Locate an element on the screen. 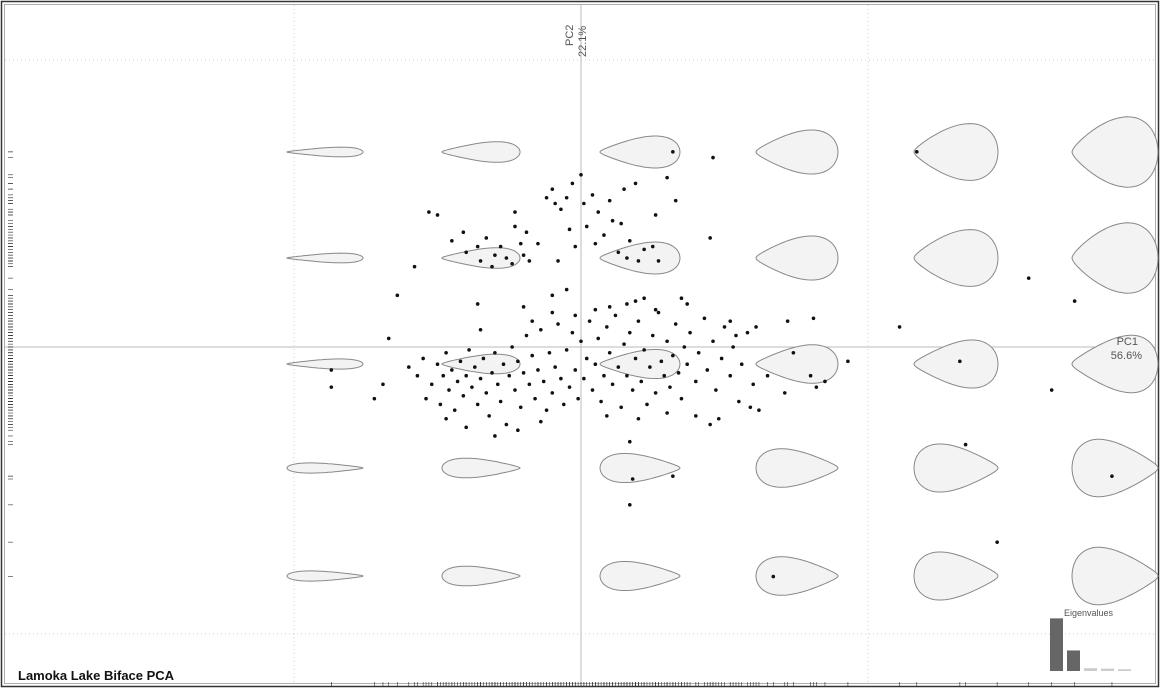 This screenshot has width=1160, height=688. bar is located at coordinates (1124, 670).